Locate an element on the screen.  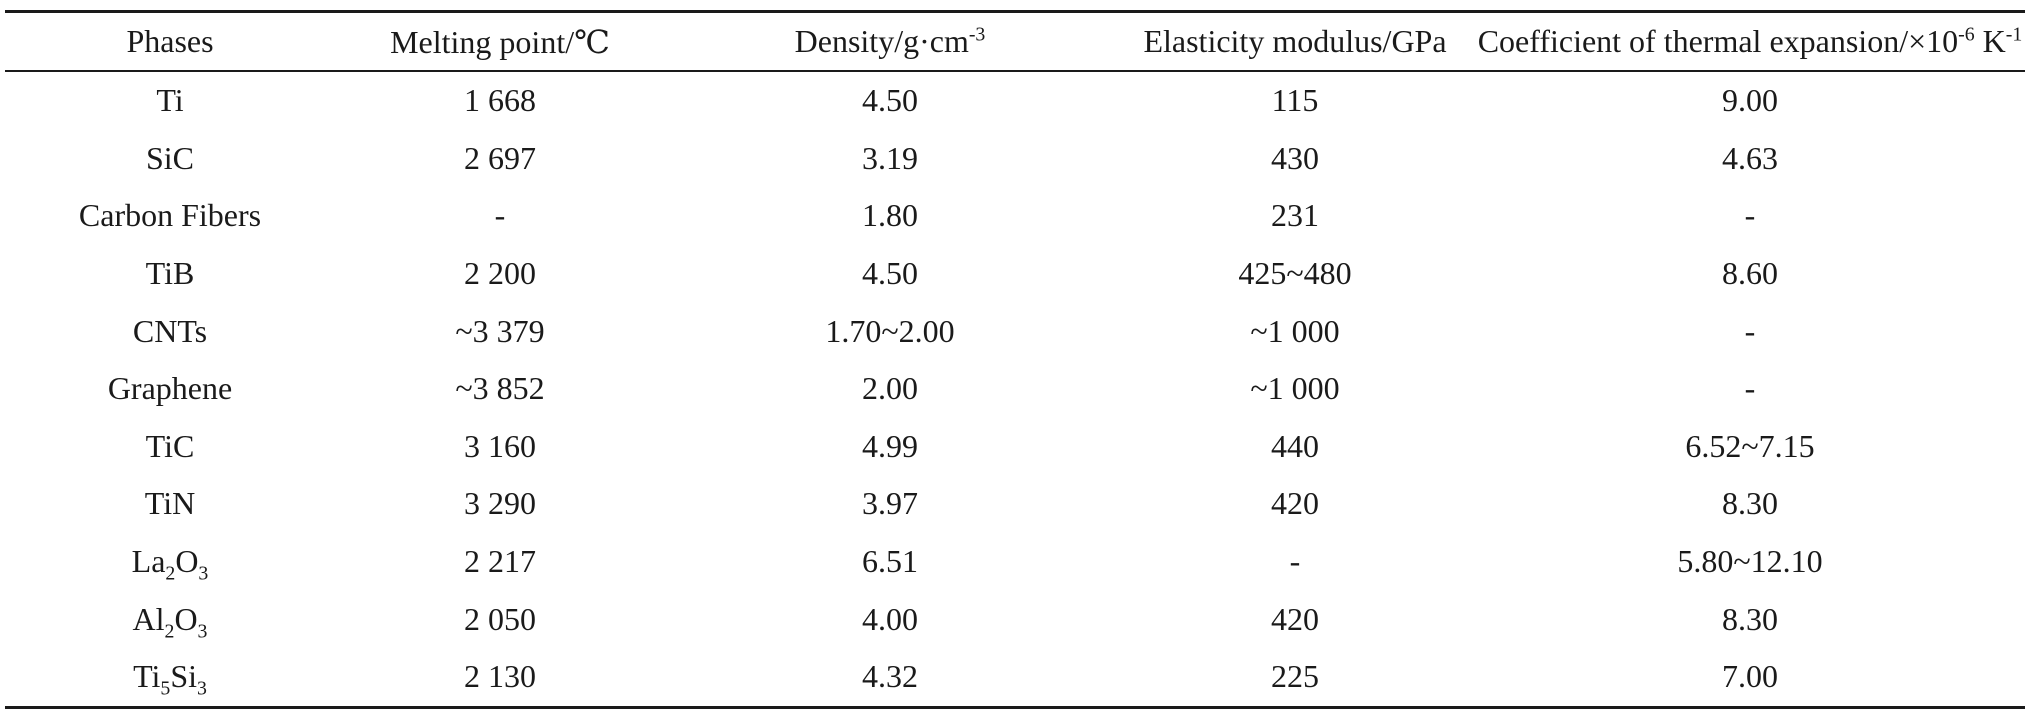
header-thermal-expansion-unit-exponent: -1 is located at coordinates (2014, 34).